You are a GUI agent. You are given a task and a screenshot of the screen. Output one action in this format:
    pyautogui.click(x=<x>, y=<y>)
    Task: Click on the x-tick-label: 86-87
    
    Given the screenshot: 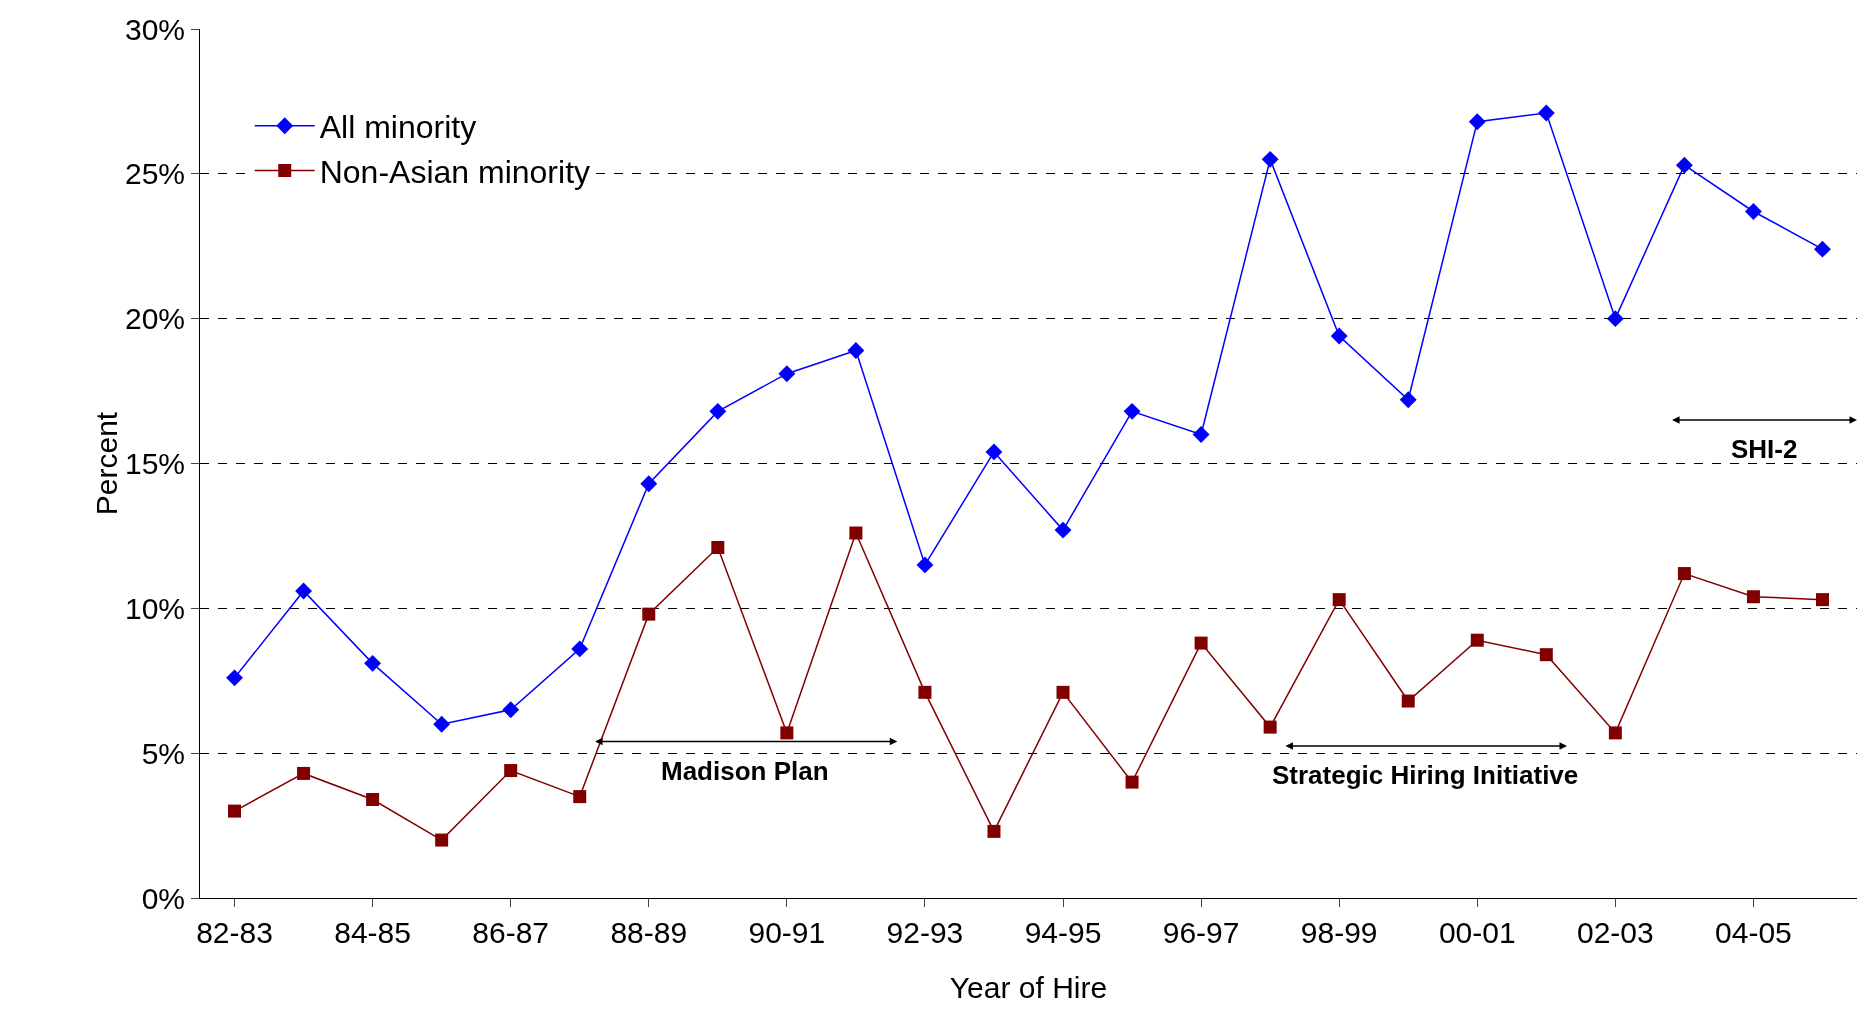 What is the action you would take?
    pyautogui.click(x=511, y=932)
    